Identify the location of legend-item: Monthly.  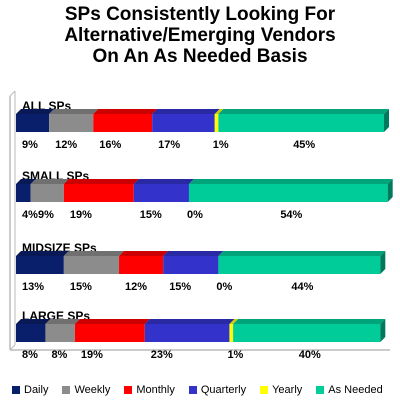
(149, 390).